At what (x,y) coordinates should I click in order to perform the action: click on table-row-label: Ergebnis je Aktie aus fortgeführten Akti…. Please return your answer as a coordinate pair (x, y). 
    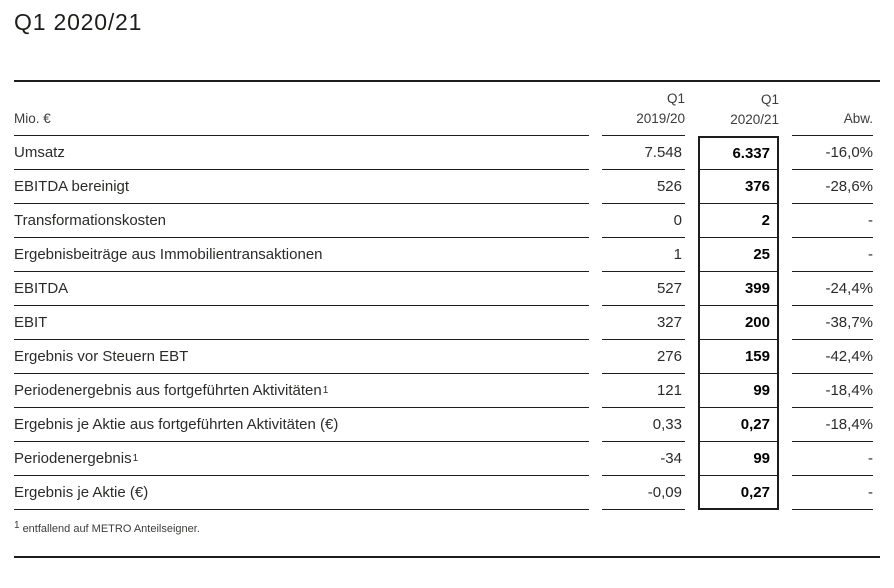
    Looking at the image, I should click on (301, 425).